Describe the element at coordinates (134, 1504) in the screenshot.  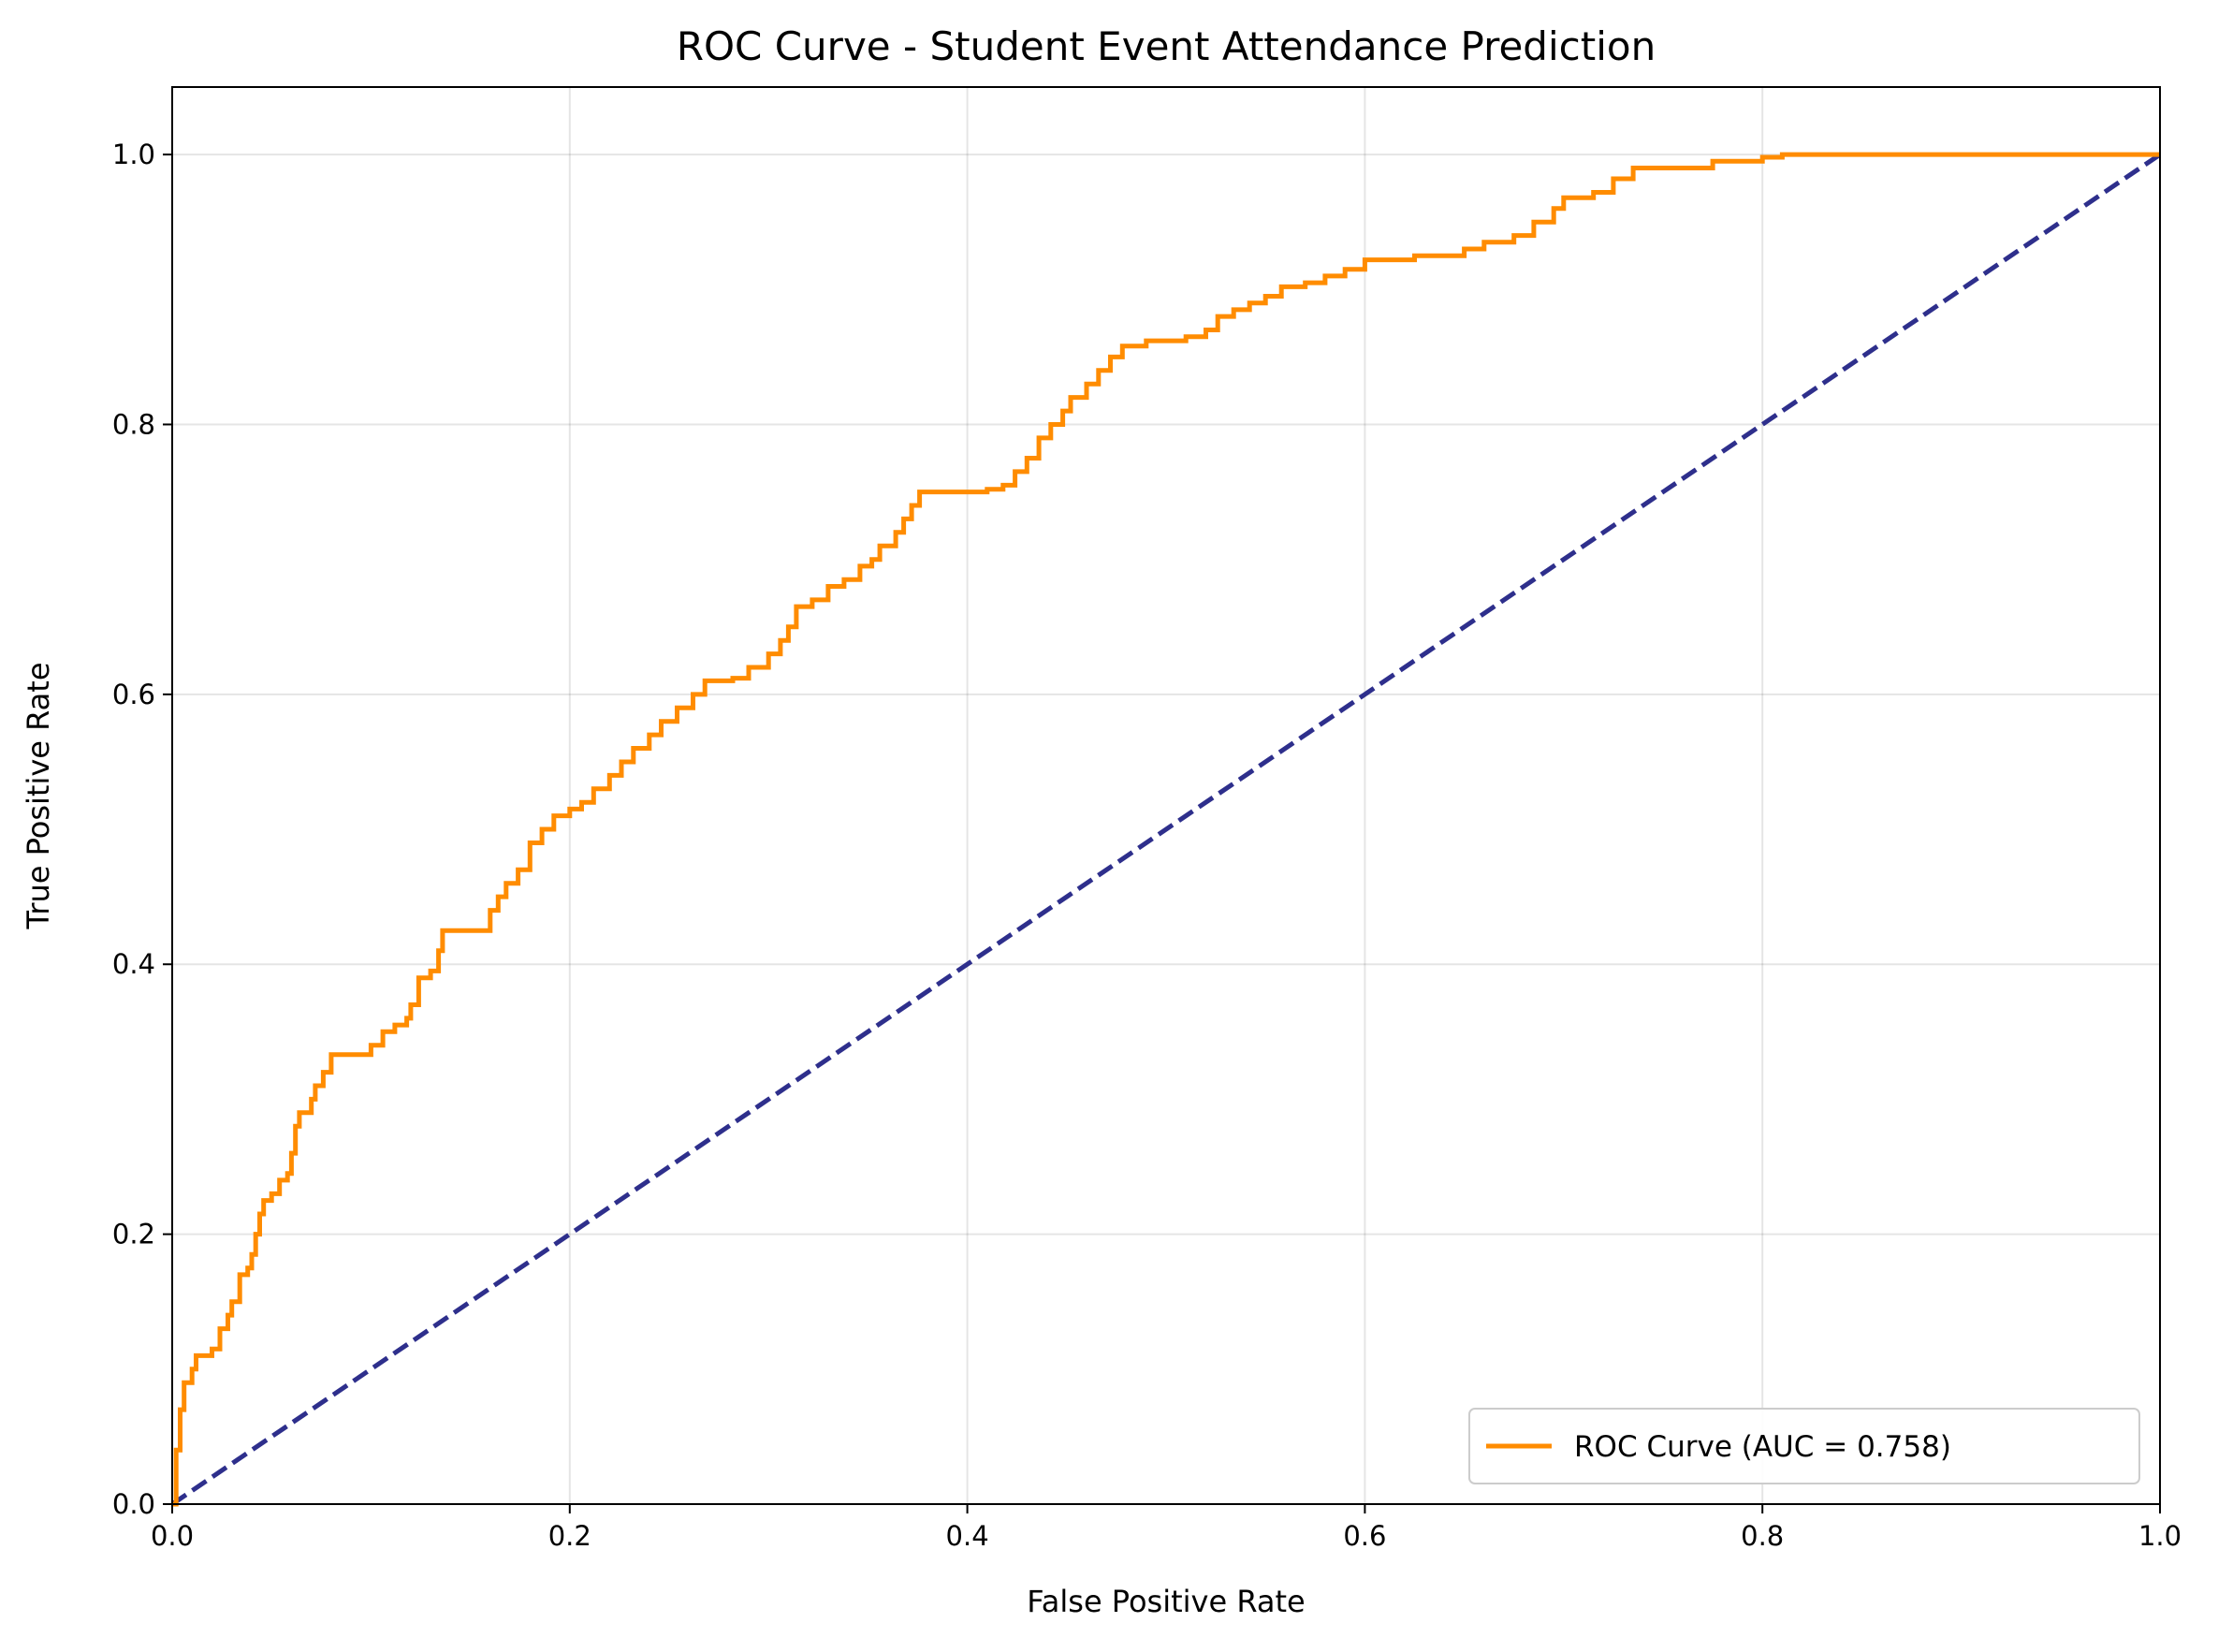
I see `y-tick-label: 0.0` at that location.